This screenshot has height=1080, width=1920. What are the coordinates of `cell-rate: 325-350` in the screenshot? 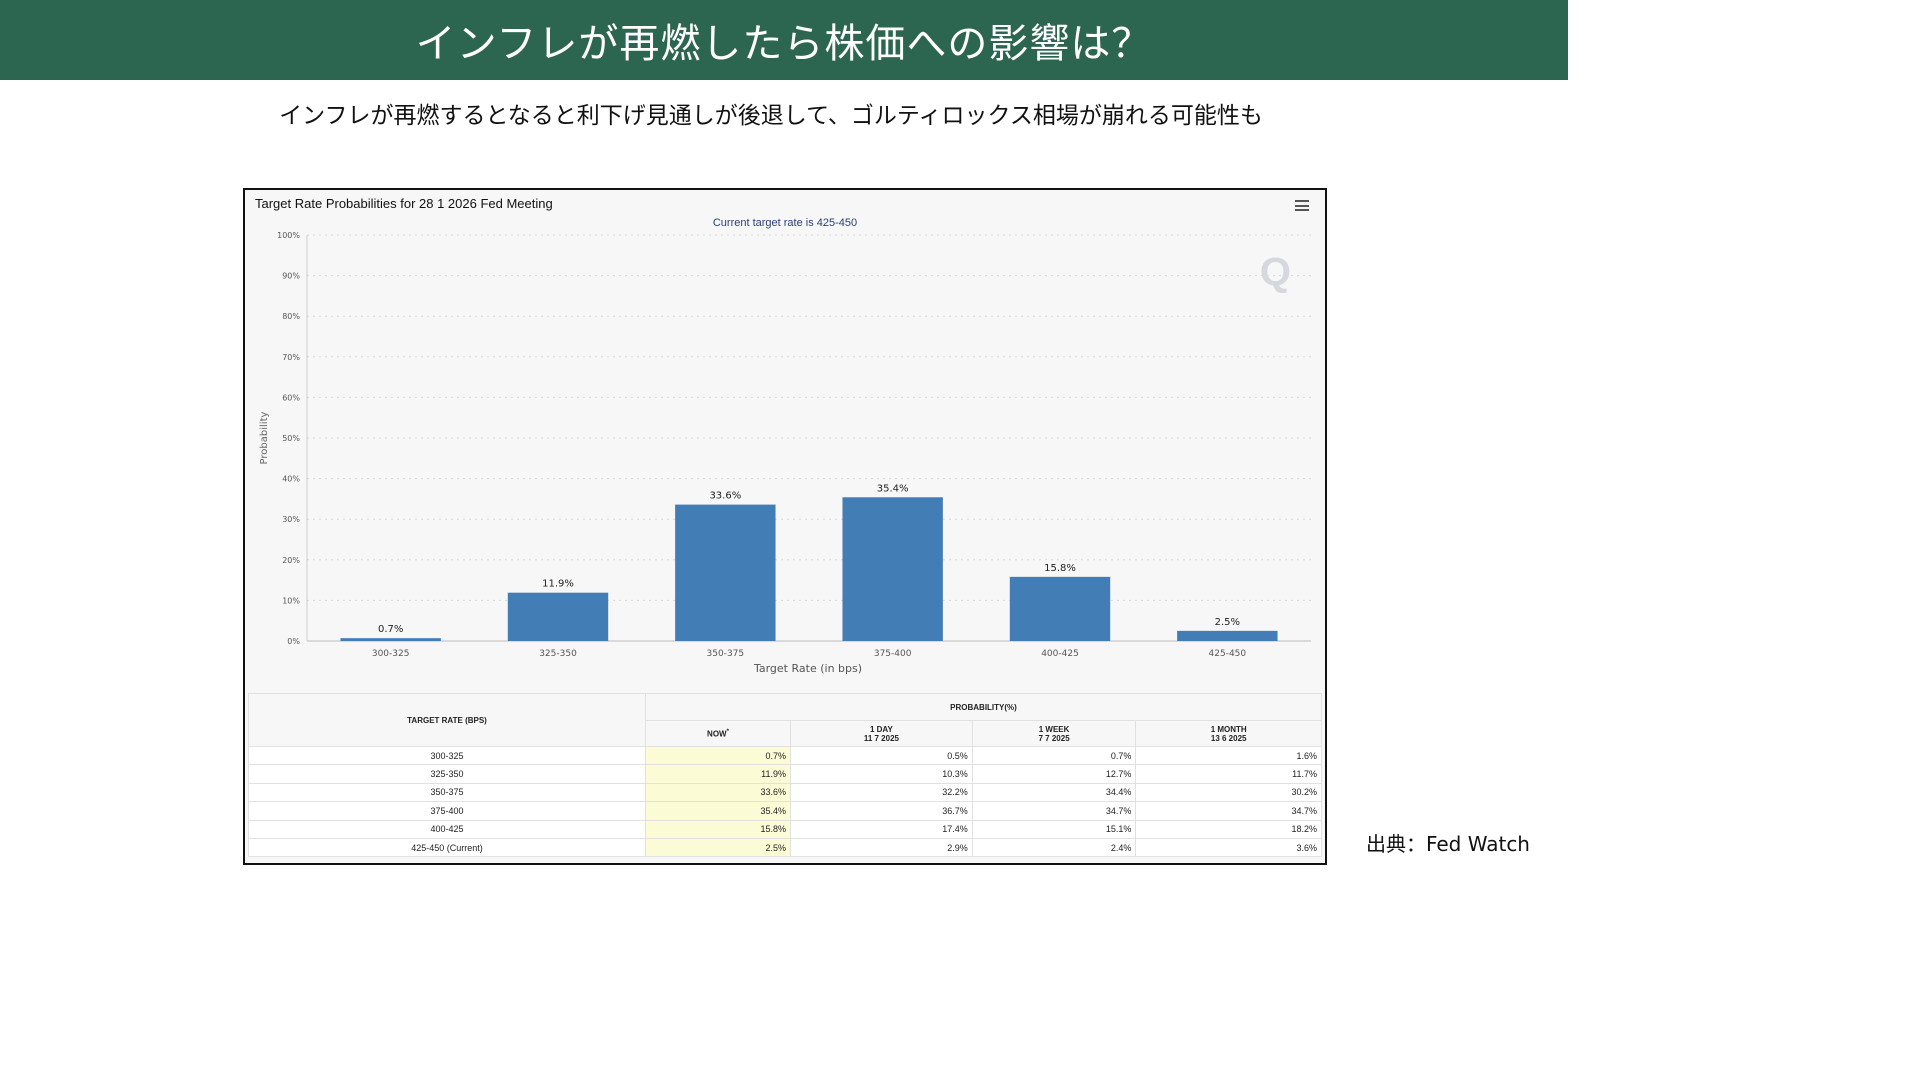 It's located at (447, 774).